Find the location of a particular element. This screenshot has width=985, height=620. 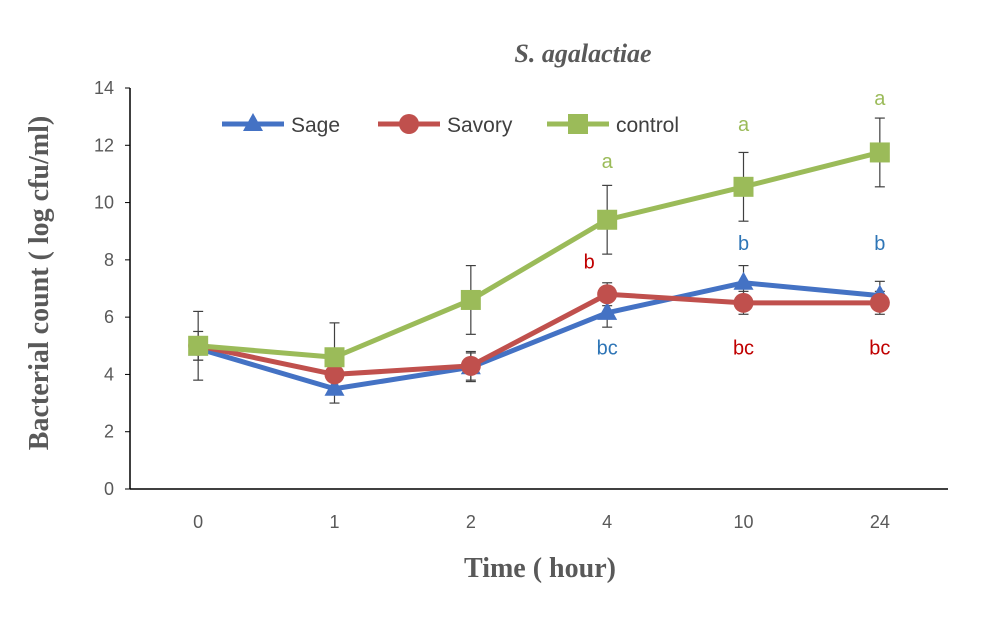

x-tick-label: 4 is located at coordinates (607, 522).